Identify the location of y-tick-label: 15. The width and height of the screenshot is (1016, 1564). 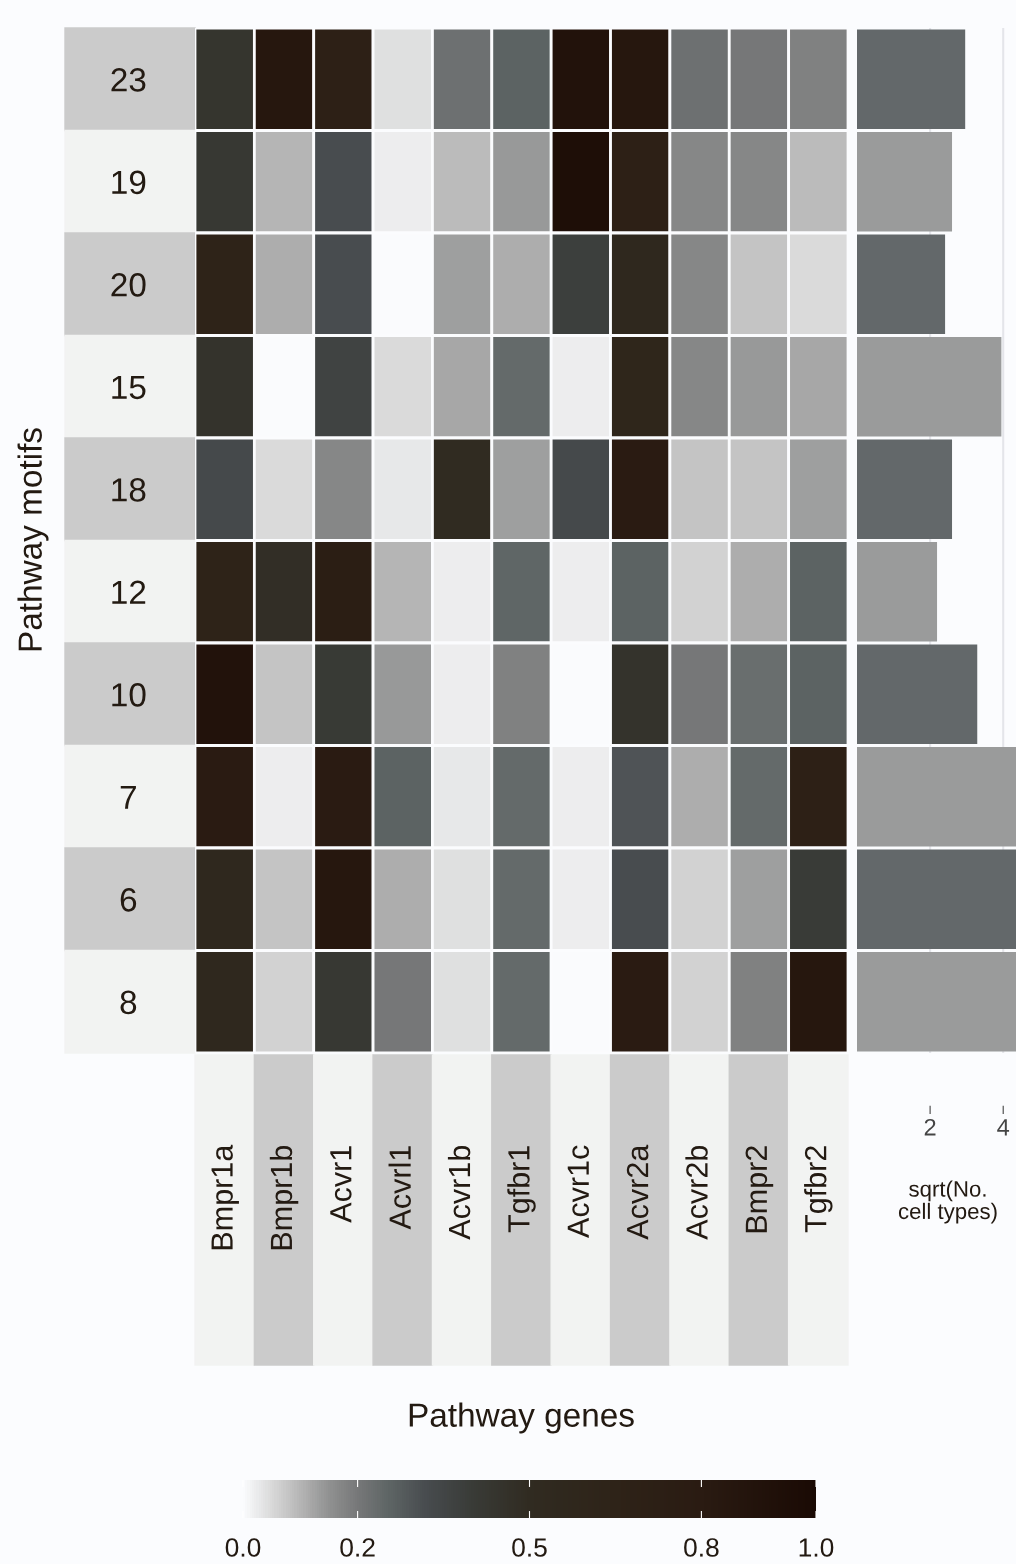
(129, 387).